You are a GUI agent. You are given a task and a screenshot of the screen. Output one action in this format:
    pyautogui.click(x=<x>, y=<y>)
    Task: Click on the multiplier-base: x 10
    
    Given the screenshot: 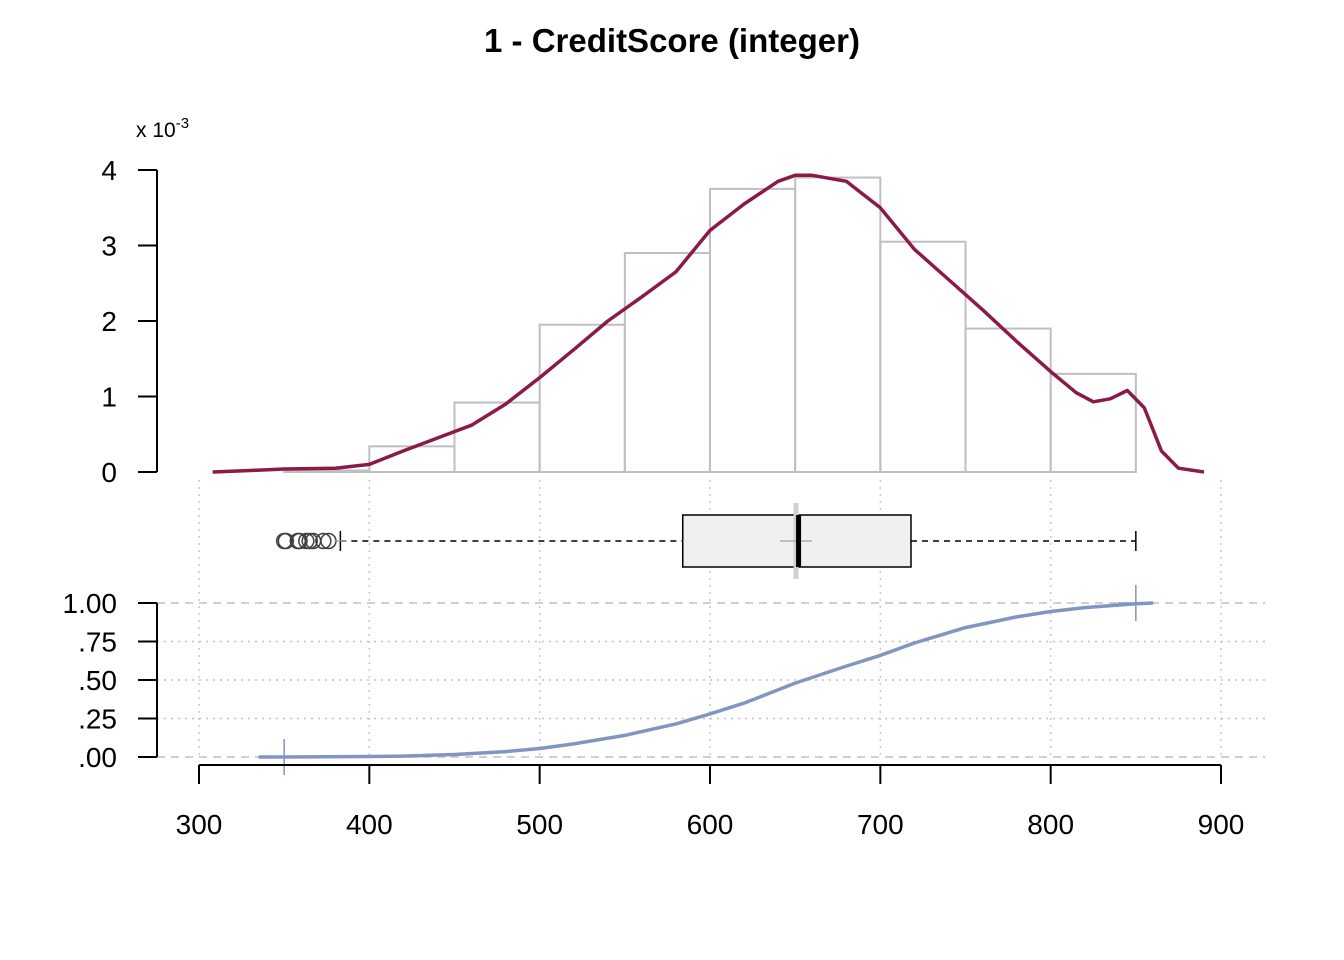 What is the action you would take?
    pyautogui.click(x=156, y=130)
    